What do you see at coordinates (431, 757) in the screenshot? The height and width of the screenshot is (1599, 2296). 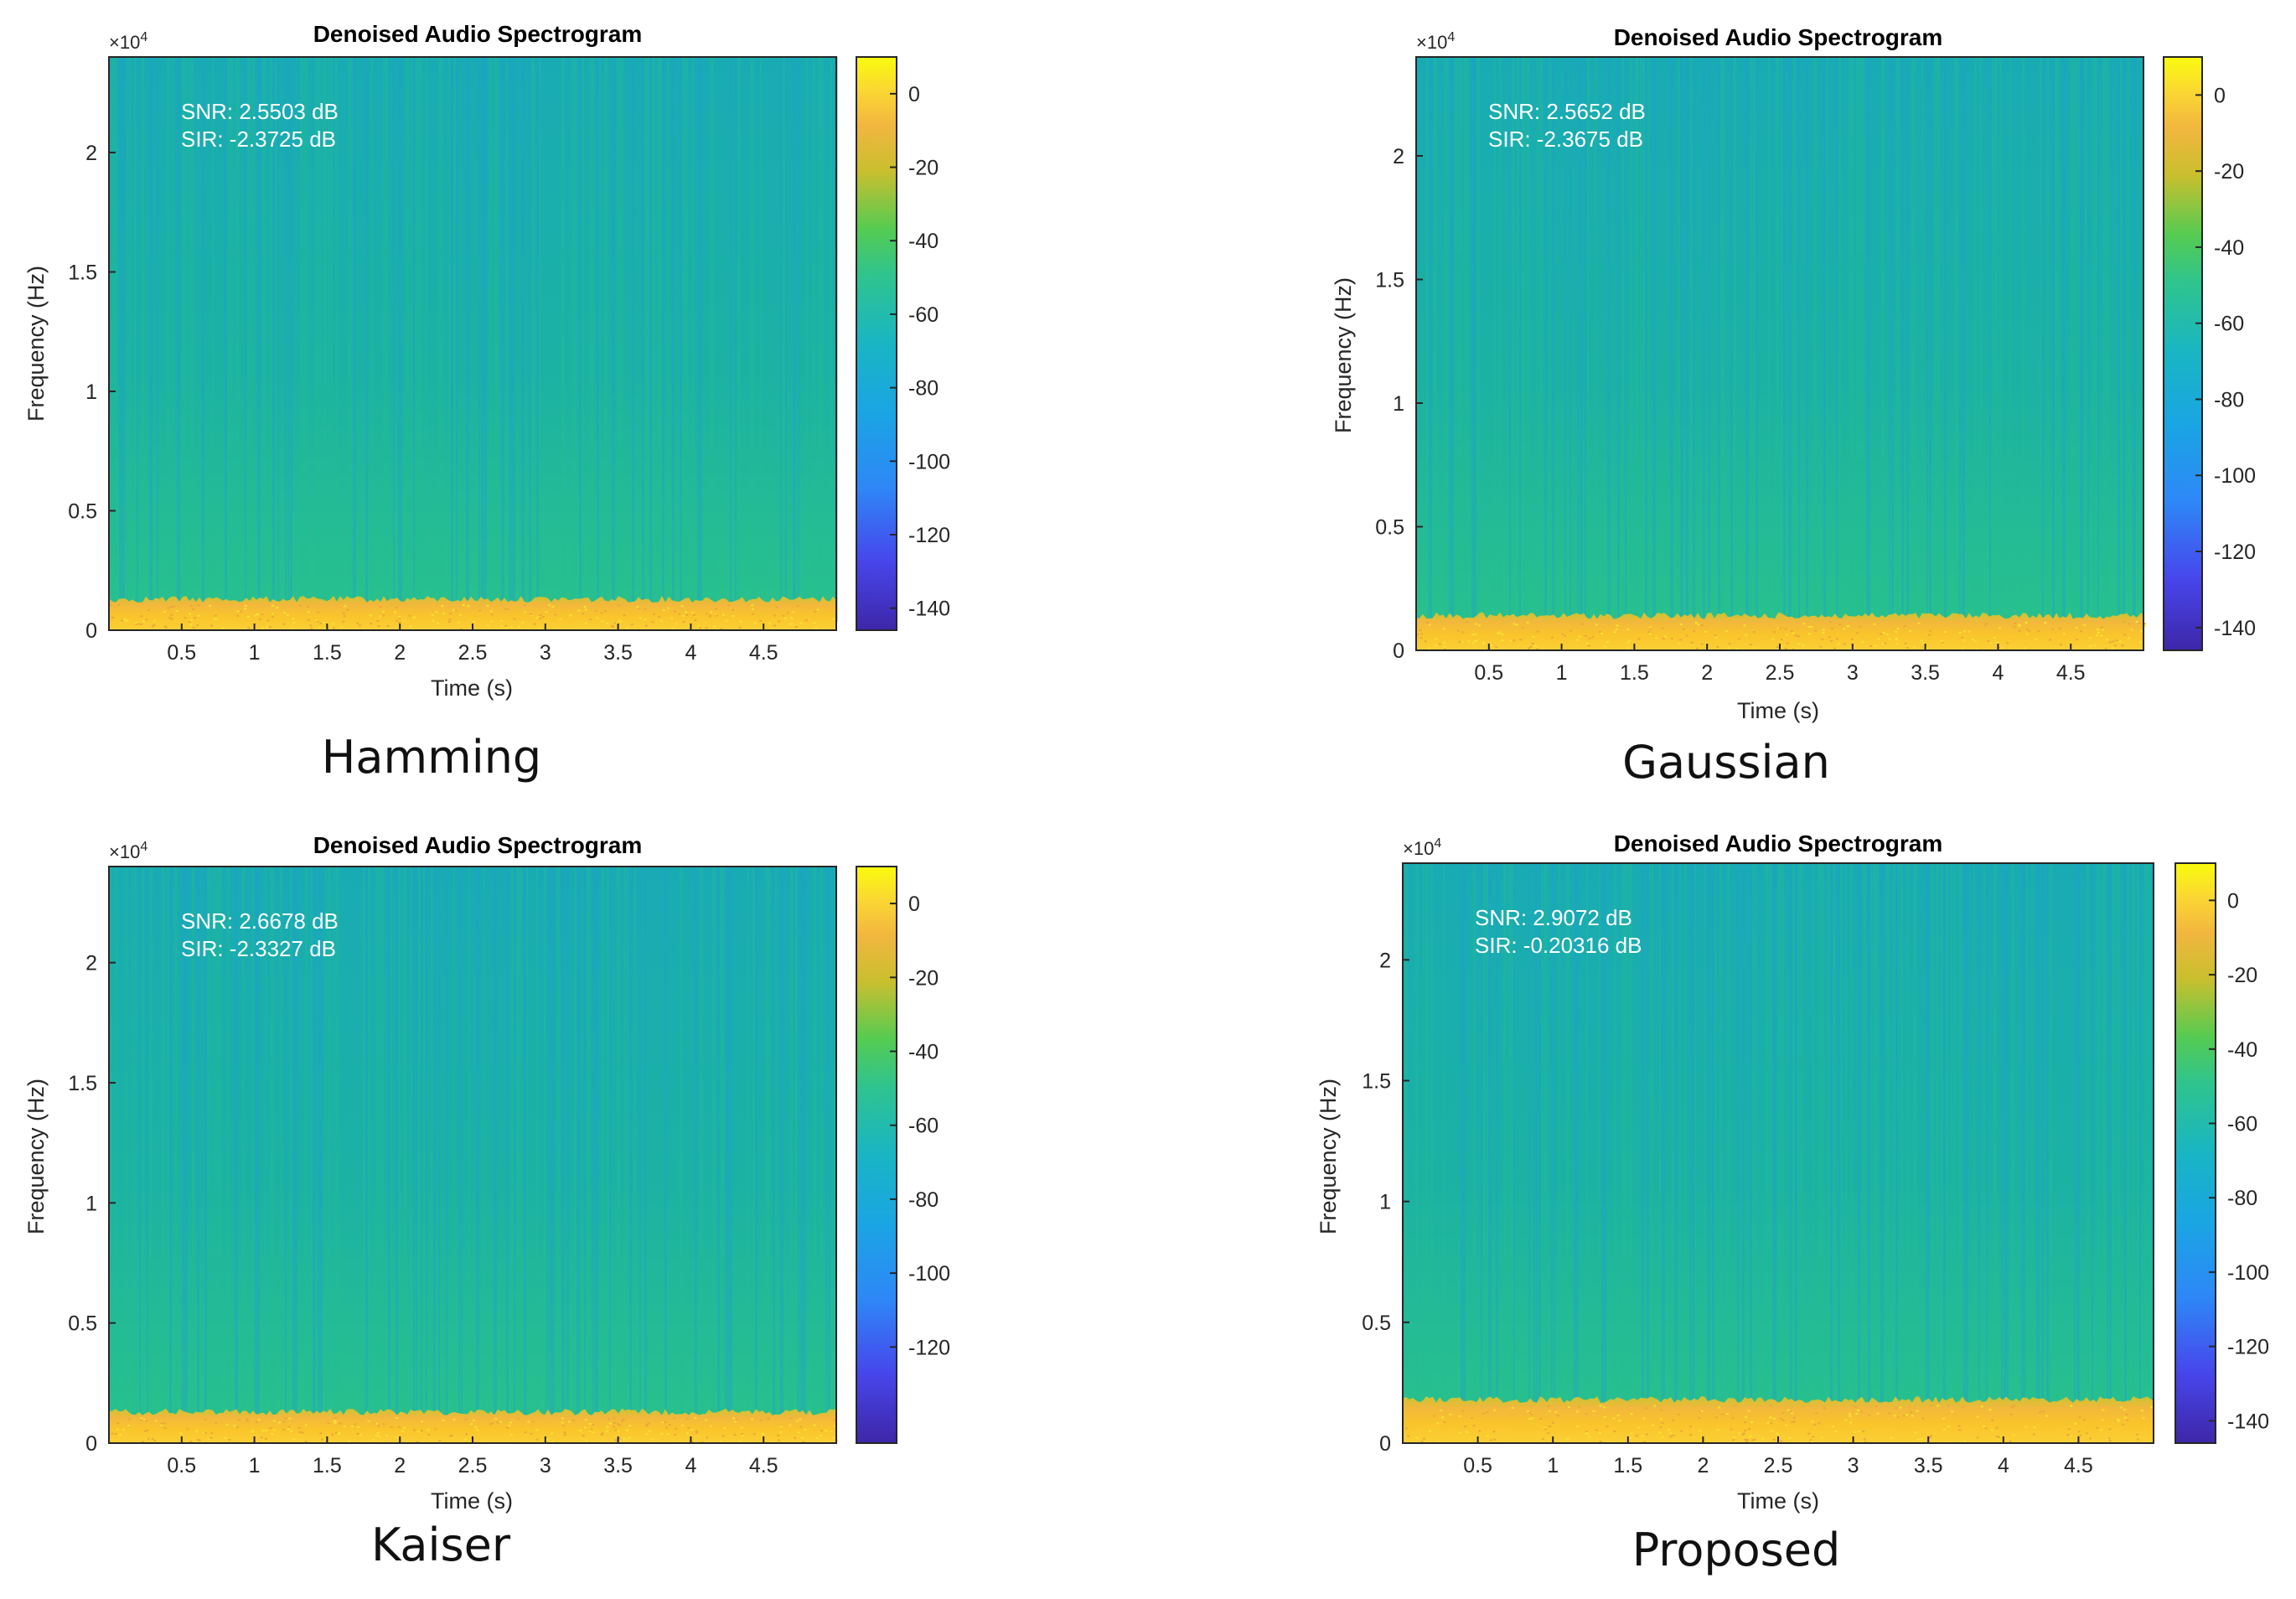 I see `panel-caption: Hamming` at bounding box center [431, 757].